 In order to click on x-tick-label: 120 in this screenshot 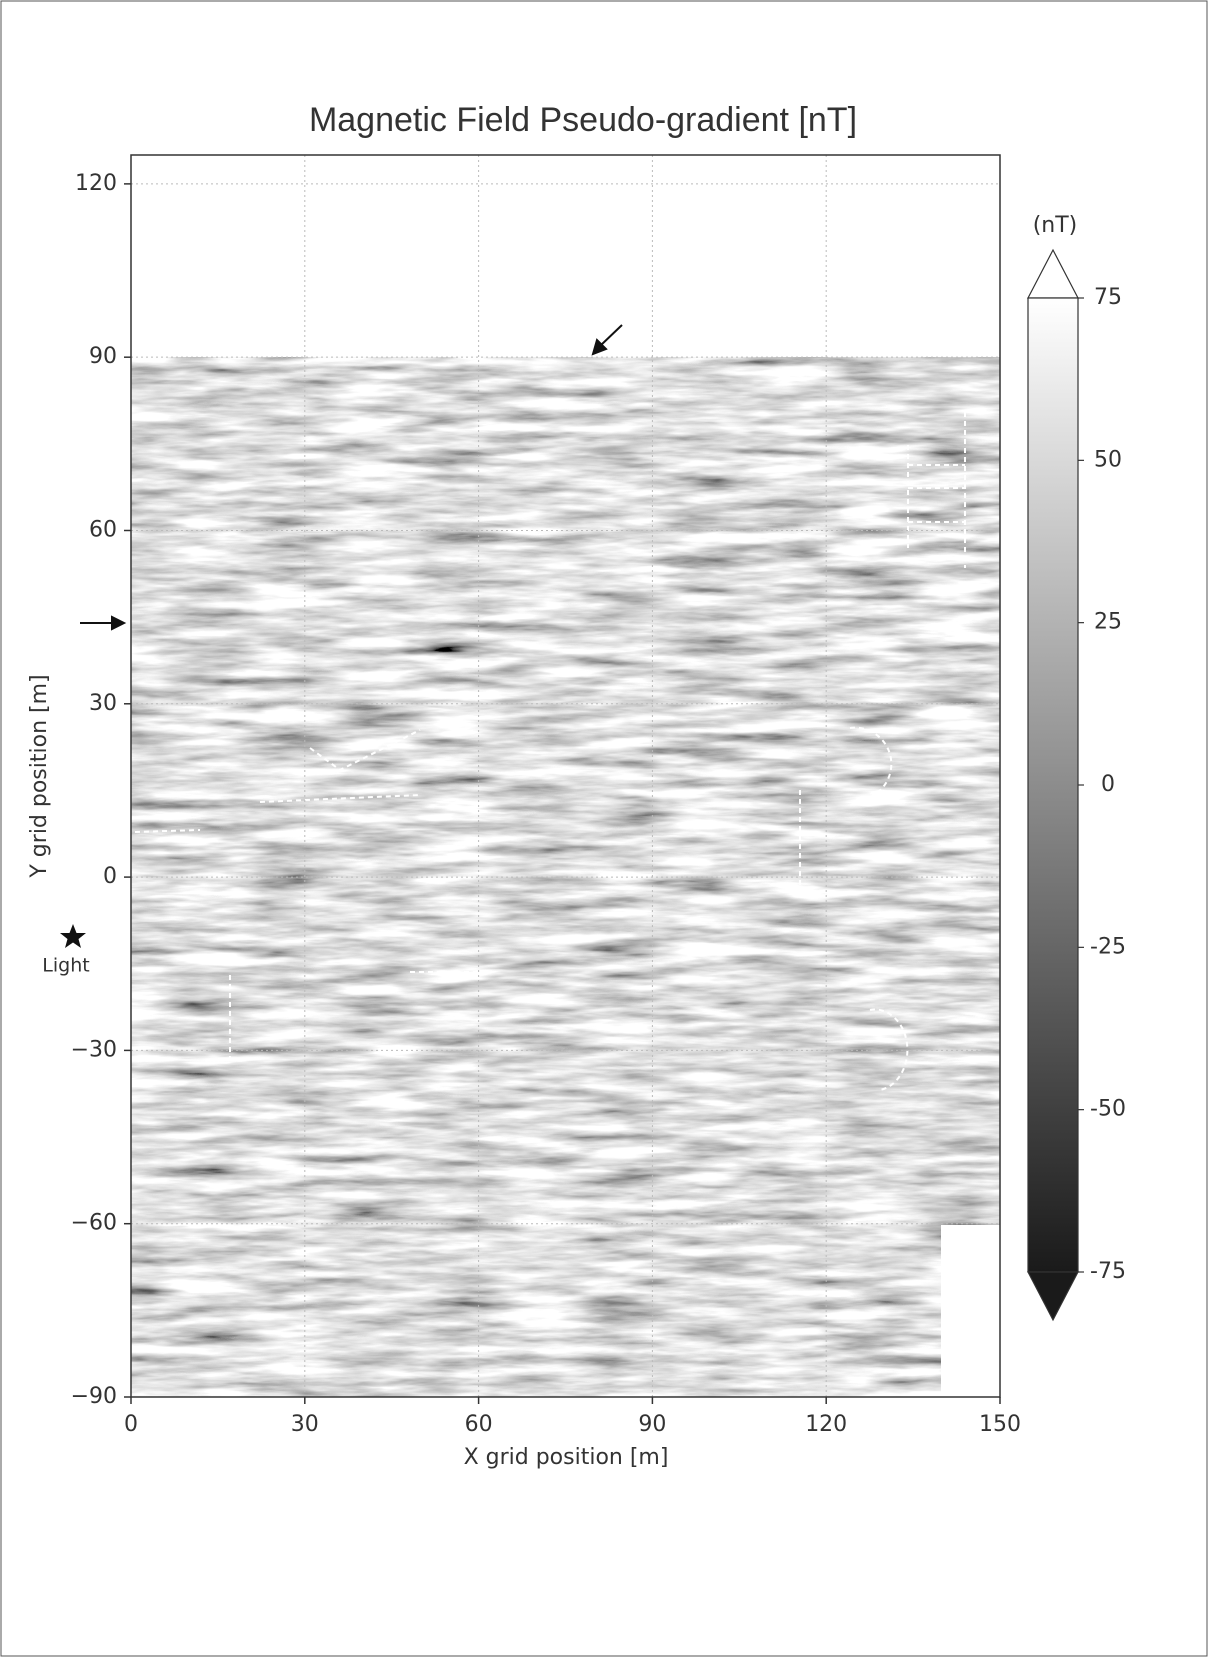, I will do `click(826, 1424)`.